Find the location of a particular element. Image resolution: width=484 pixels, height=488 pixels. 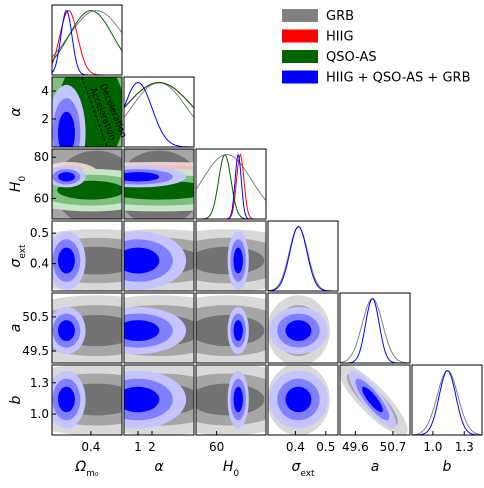

x-tick-label: 60 is located at coordinates (216, 447).